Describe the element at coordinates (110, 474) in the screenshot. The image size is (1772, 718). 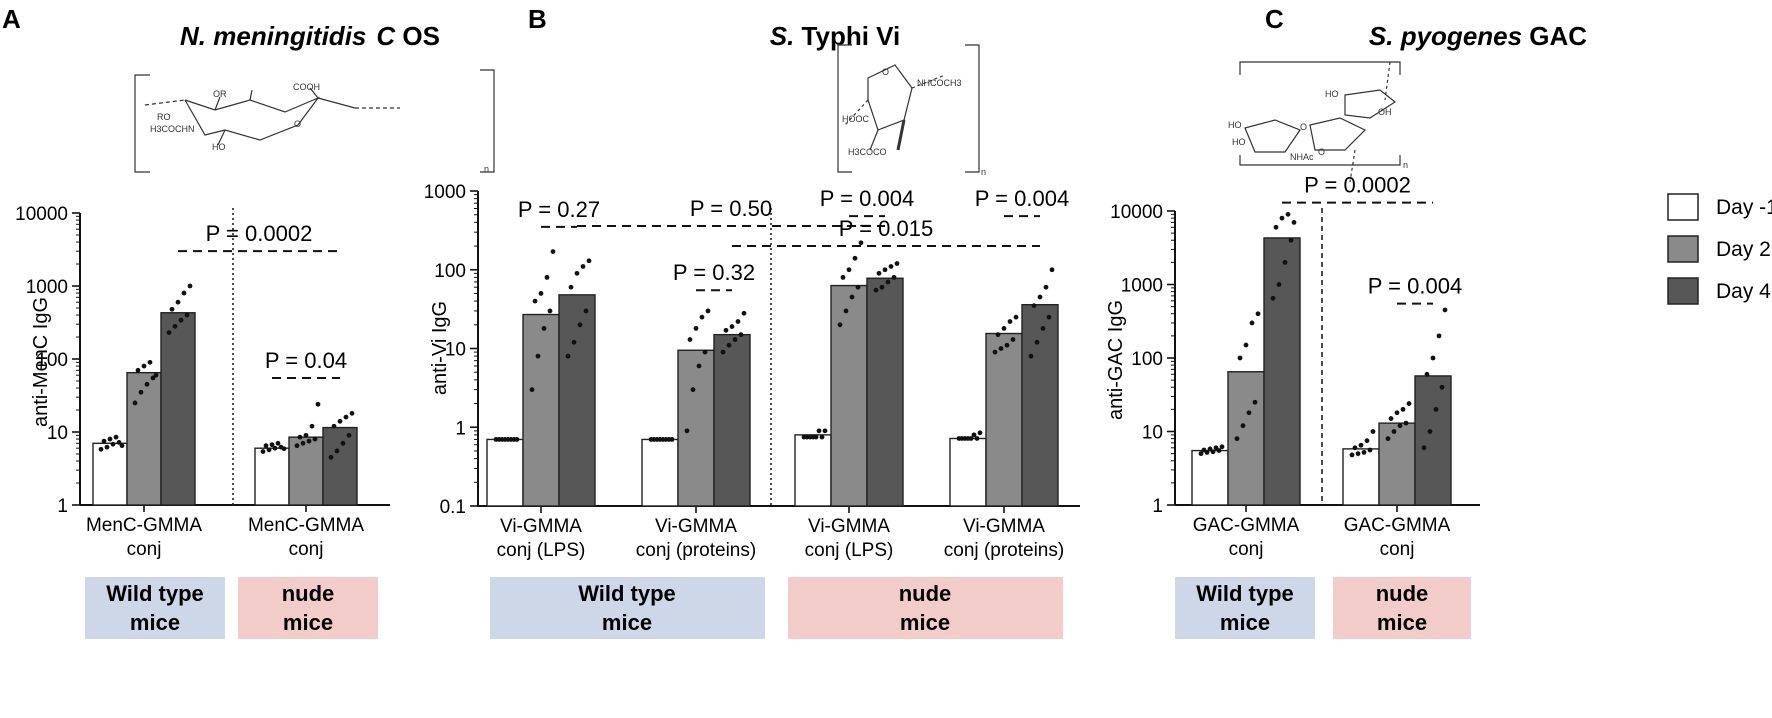
I see `bar-a-g0-s0` at that location.